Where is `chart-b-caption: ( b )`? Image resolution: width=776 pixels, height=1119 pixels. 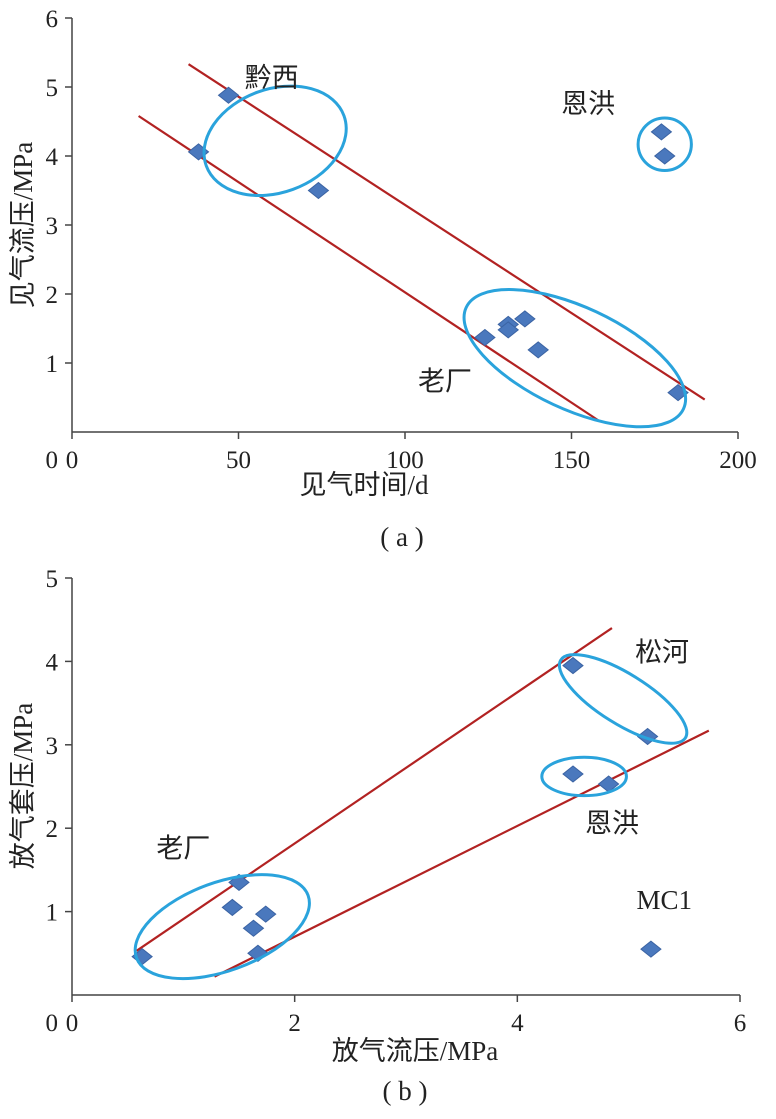
chart-b-caption: ( b ) is located at coordinates (405, 1091).